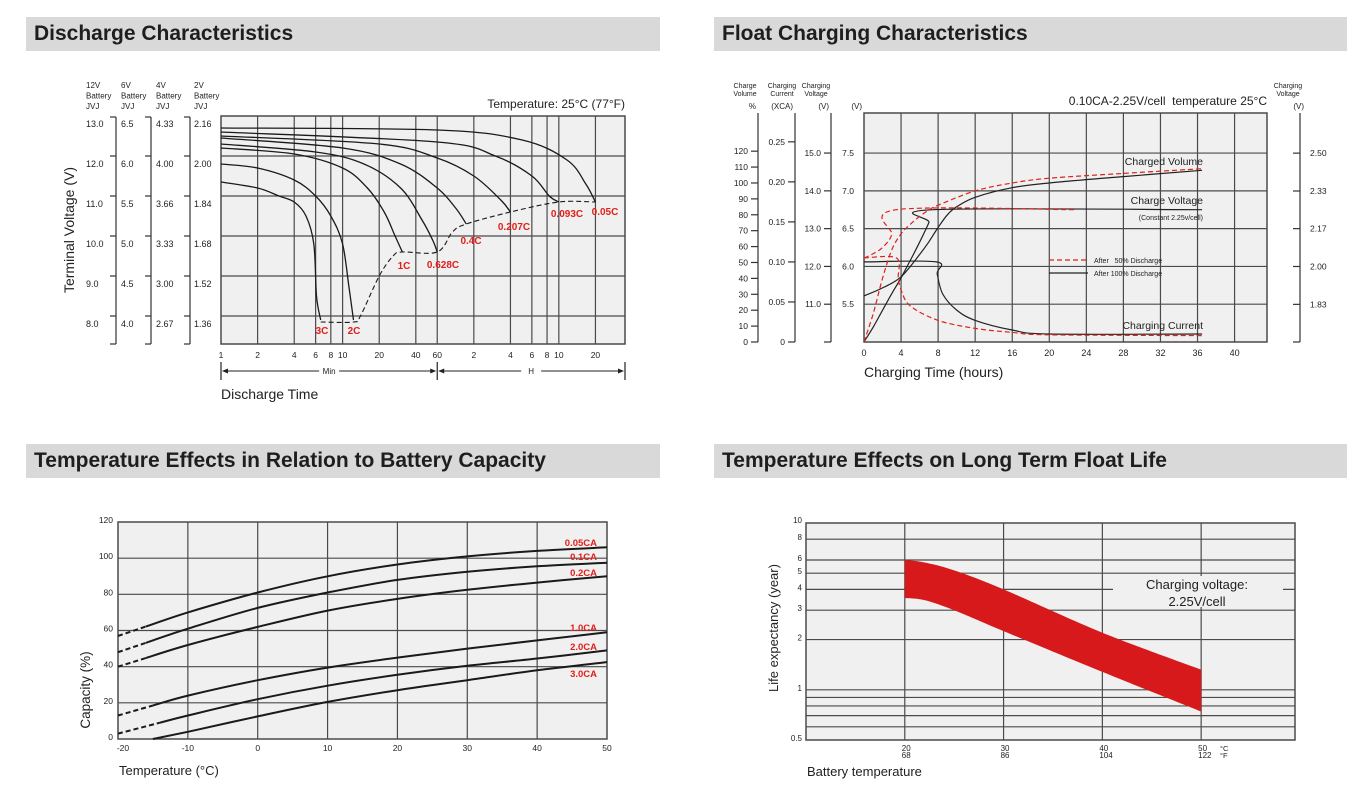 The image size is (1365, 795). Describe the element at coordinates (126, 85) in the screenshot. I see `y-axis-header: 6V` at that location.